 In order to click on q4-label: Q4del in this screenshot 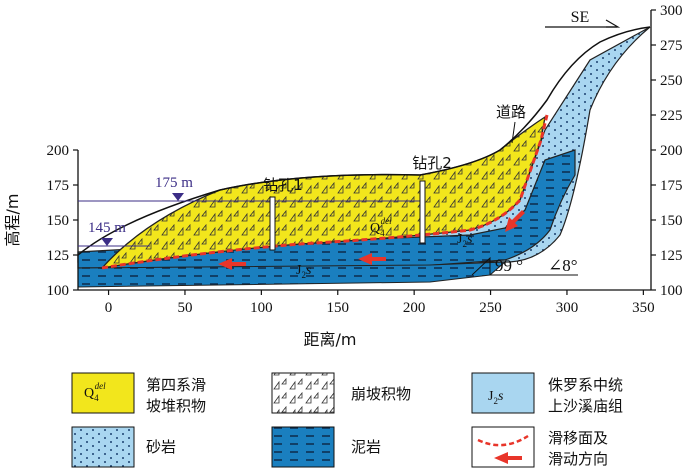, I will do `click(381, 227)`.